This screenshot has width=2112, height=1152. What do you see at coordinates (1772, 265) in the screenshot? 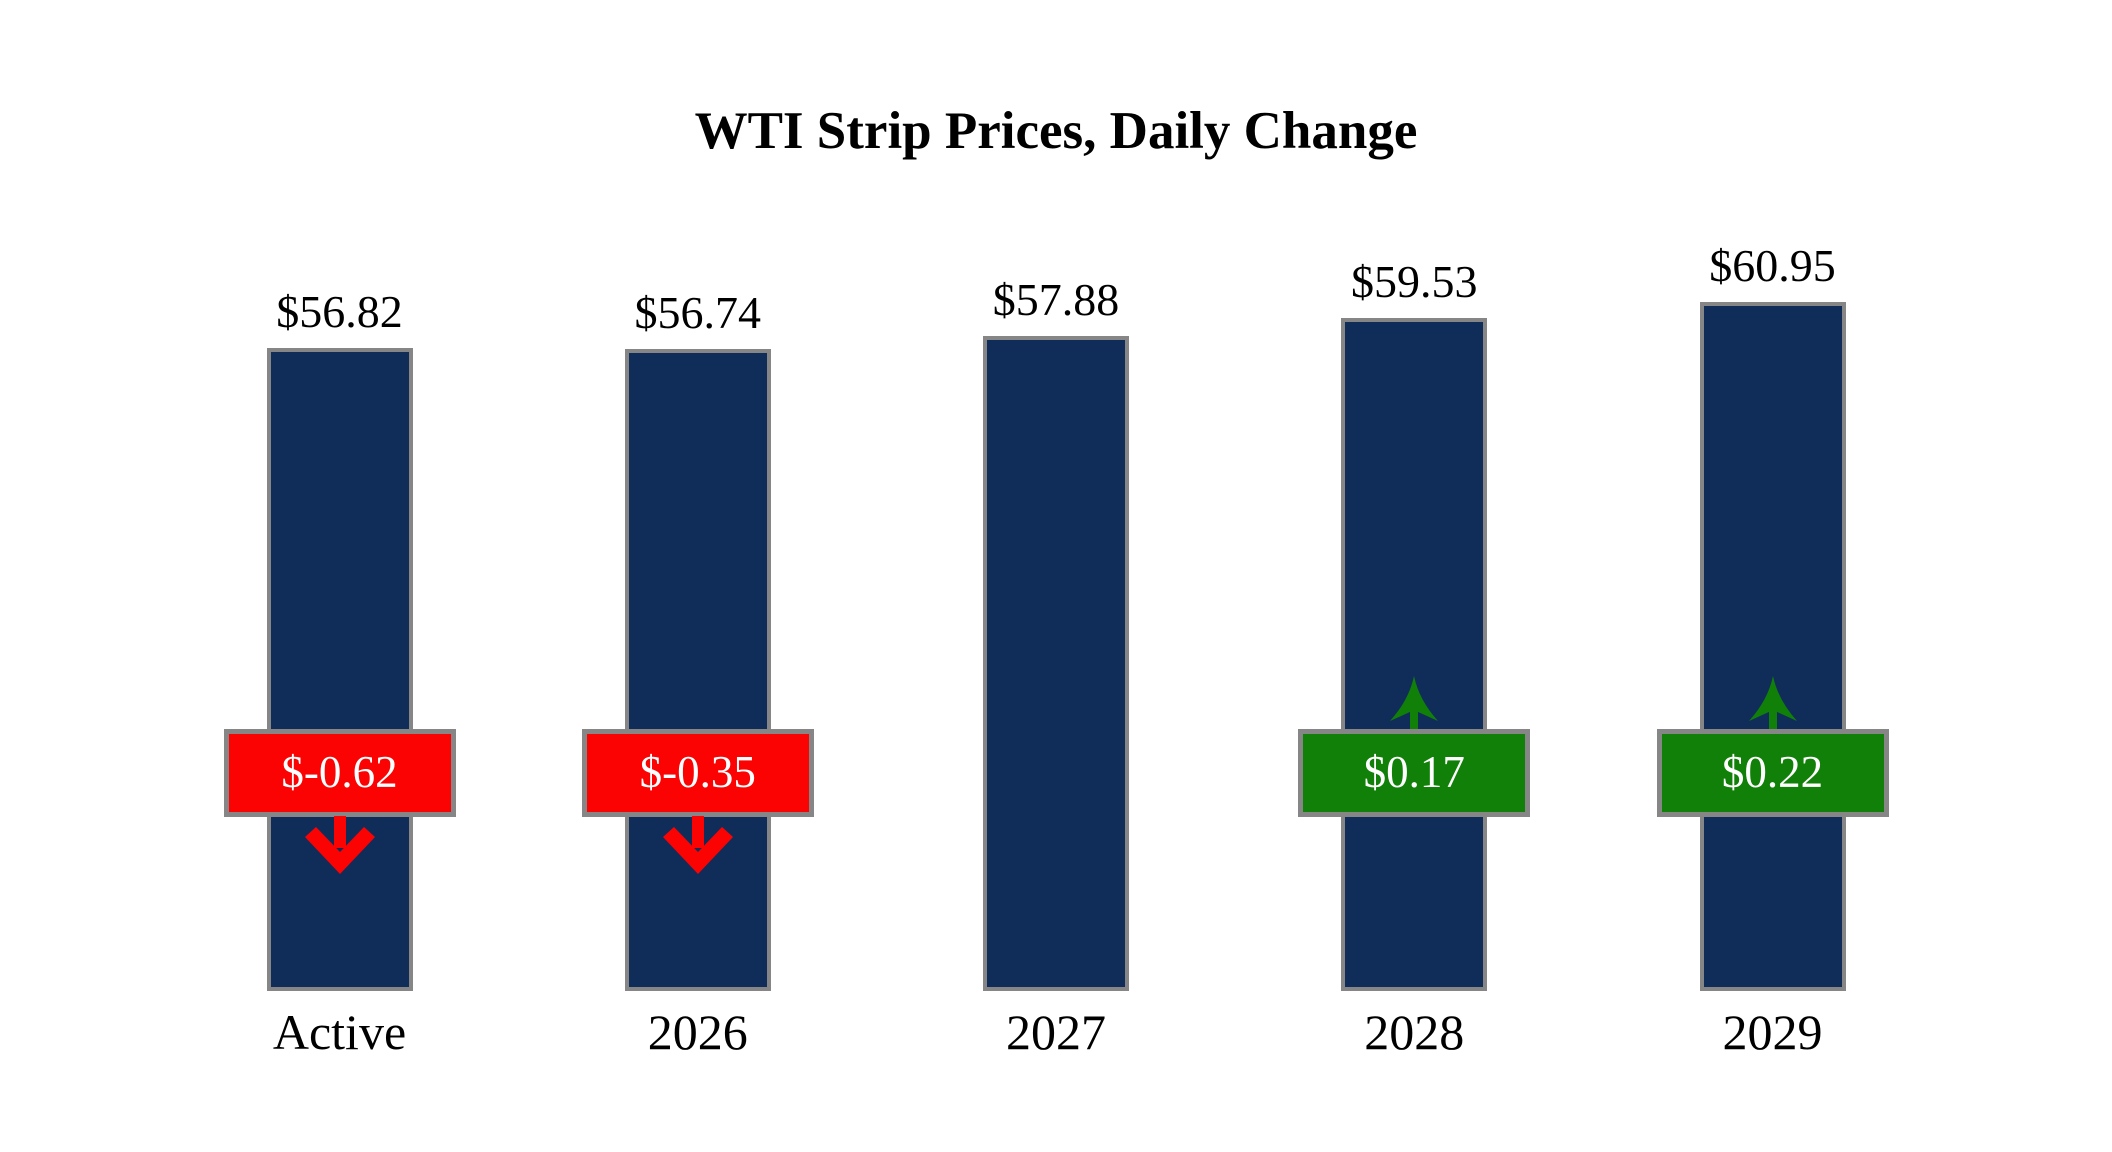
I see `bar-value-label: $60.95` at bounding box center [1772, 265].